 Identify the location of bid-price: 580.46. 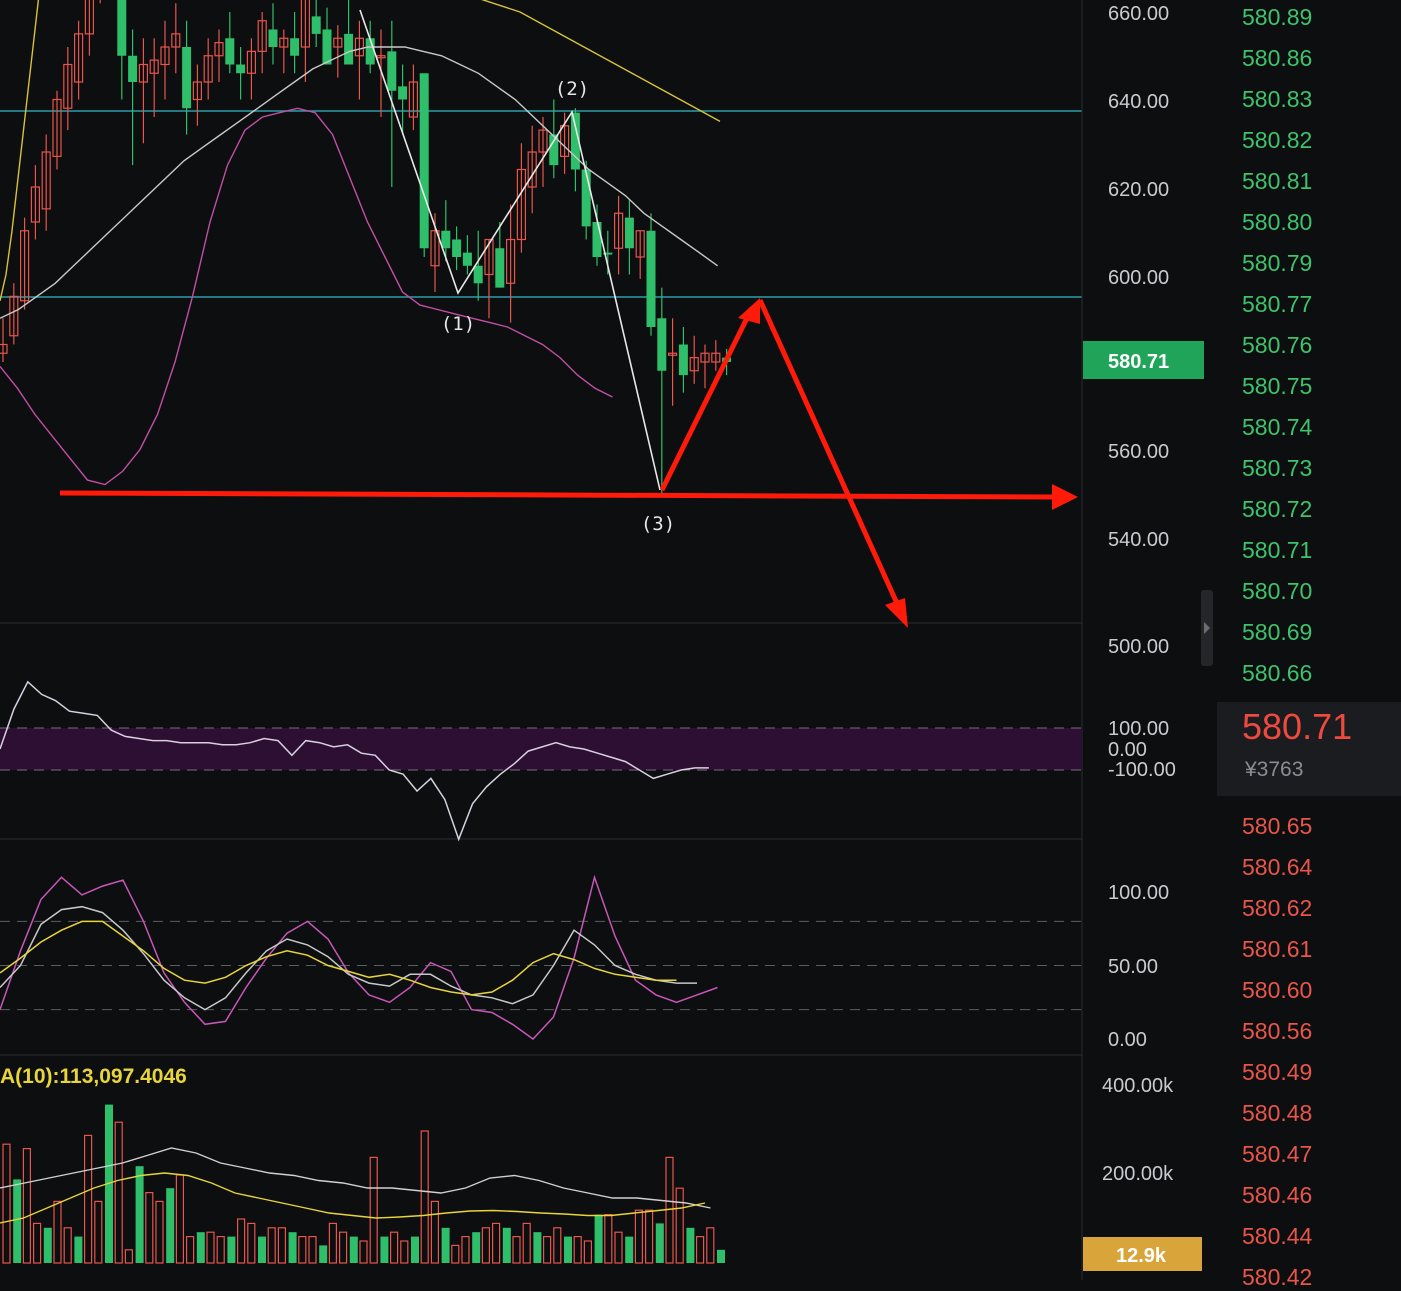
(1277, 1195).